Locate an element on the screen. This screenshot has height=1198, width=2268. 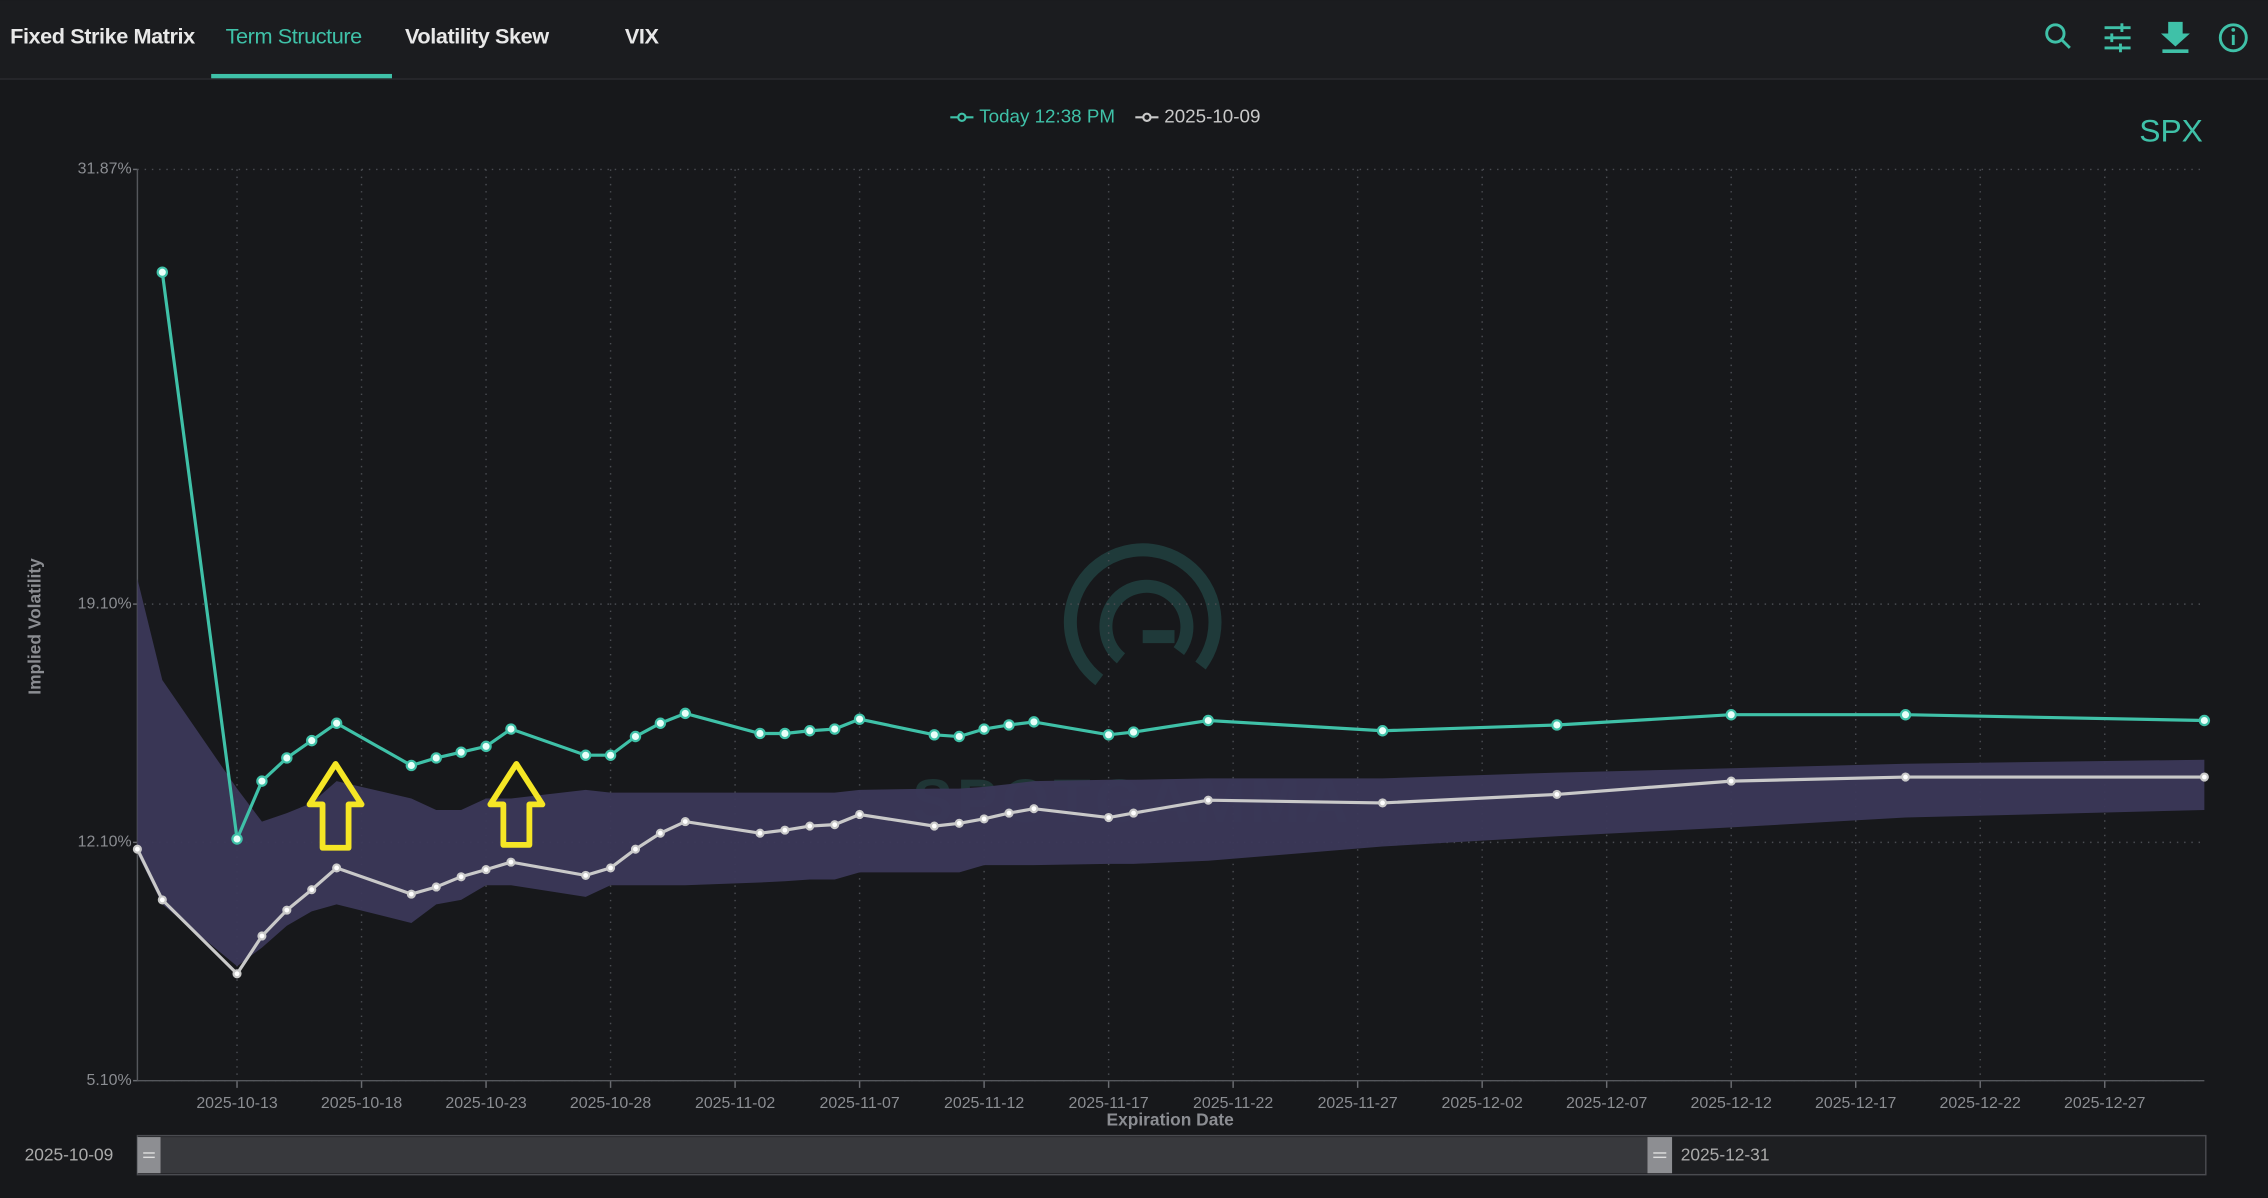
tab-active: Term Structure is located at coordinates (294, 36).